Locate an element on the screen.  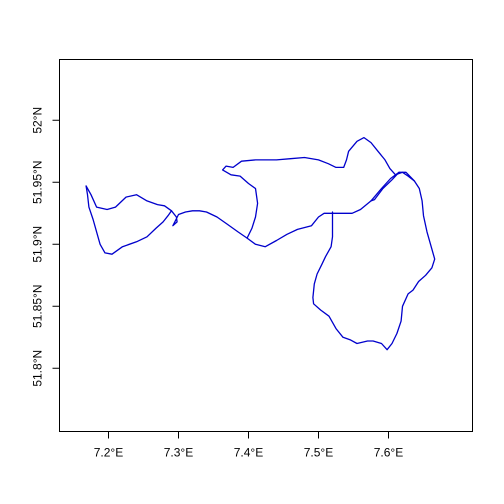
x-tick-label: 7.6°E is located at coordinates (388, 453).